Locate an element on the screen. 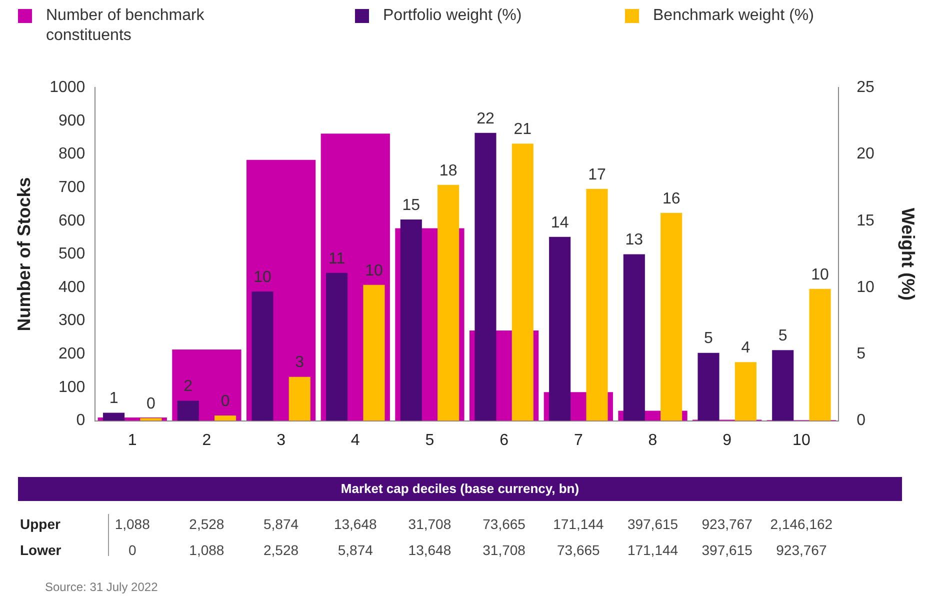  y2-tick-label: 15 is located at coordinates (865, 221).